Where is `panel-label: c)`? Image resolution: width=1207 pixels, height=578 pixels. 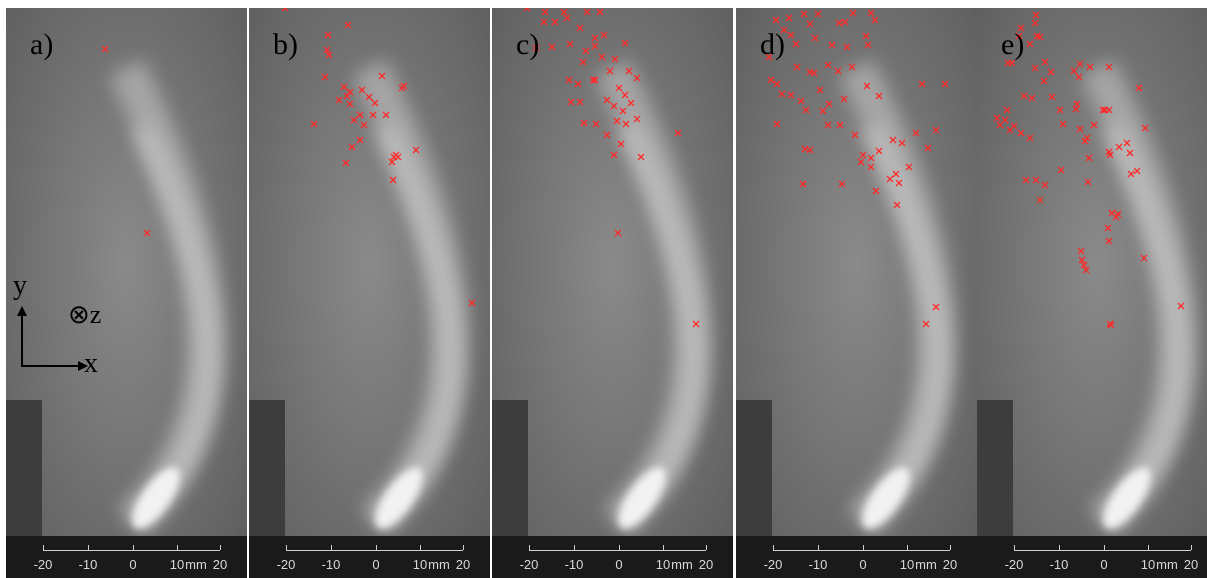 panel-label: c) is located at coordinates (528, 44).